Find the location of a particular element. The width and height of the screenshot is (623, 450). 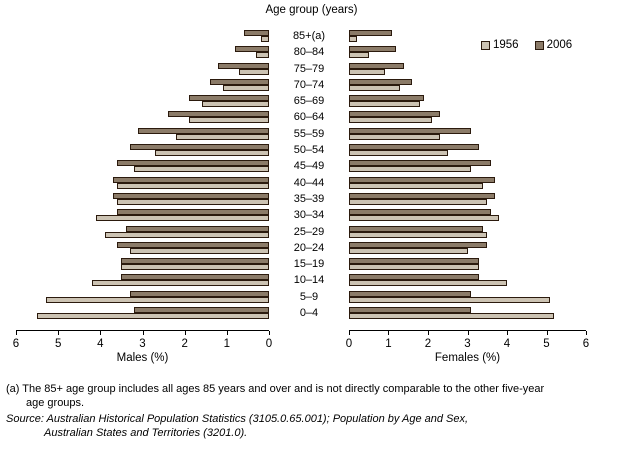

age-group-label: 20–24 is located at coordinates (309, 247).